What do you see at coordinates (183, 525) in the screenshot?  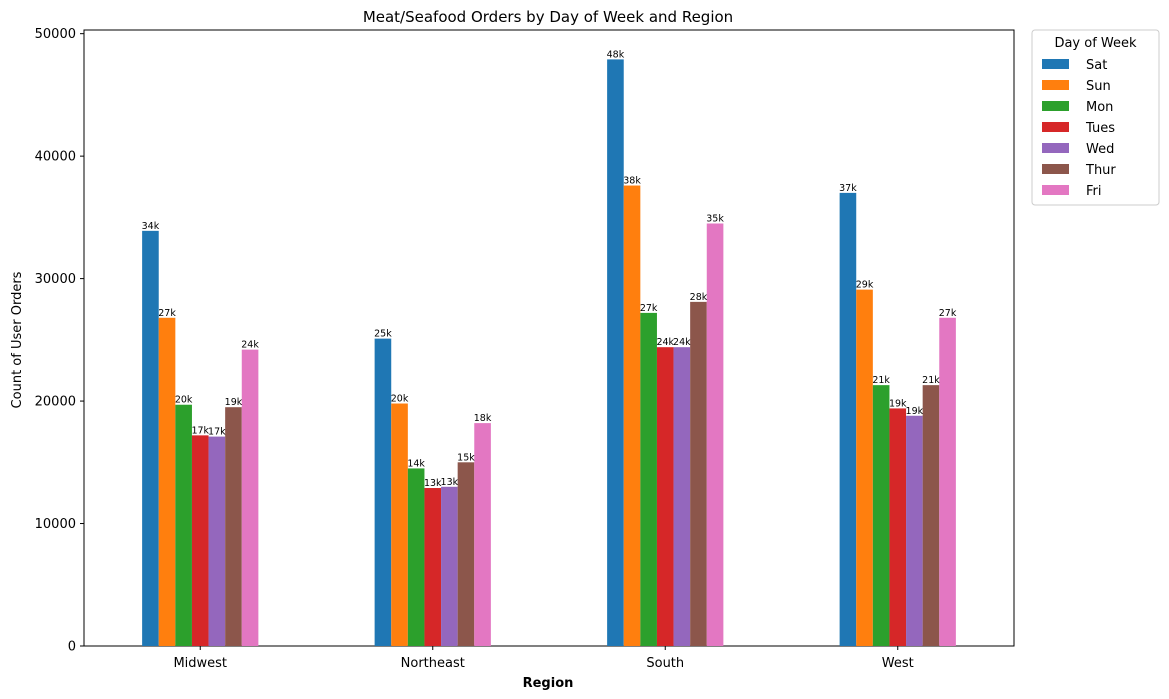 I see `bar-mon-midwest` at bounding box center [183, 525].